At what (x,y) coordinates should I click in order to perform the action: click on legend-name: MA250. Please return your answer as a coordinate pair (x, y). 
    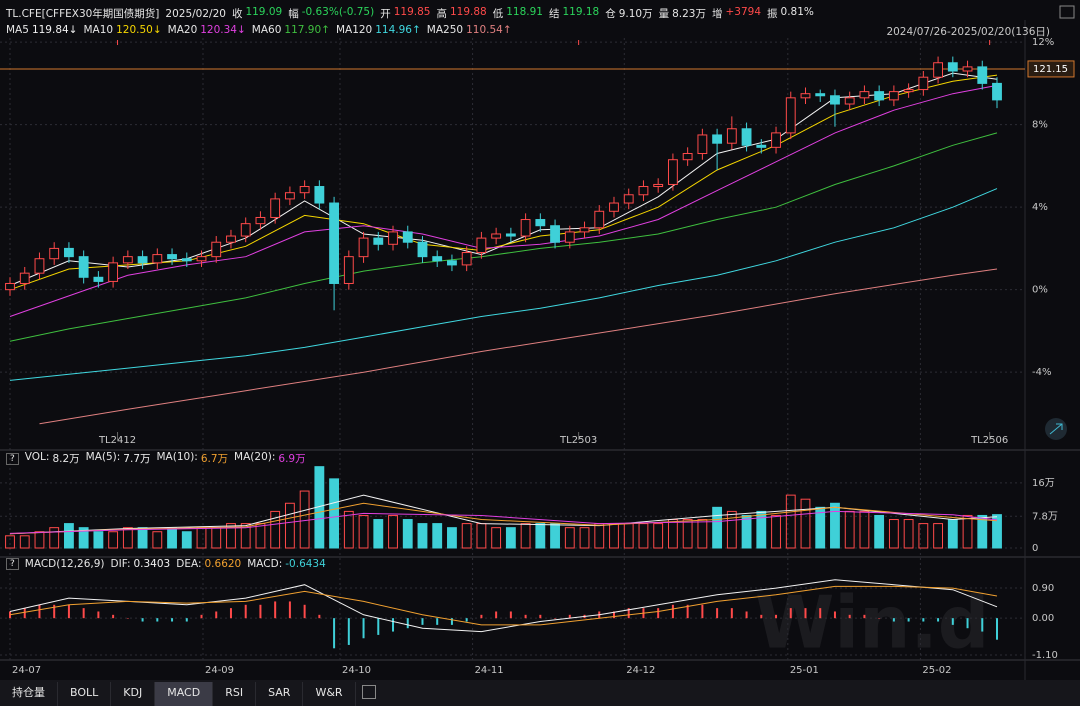
    Looking at the image, I should click on (445, 30).